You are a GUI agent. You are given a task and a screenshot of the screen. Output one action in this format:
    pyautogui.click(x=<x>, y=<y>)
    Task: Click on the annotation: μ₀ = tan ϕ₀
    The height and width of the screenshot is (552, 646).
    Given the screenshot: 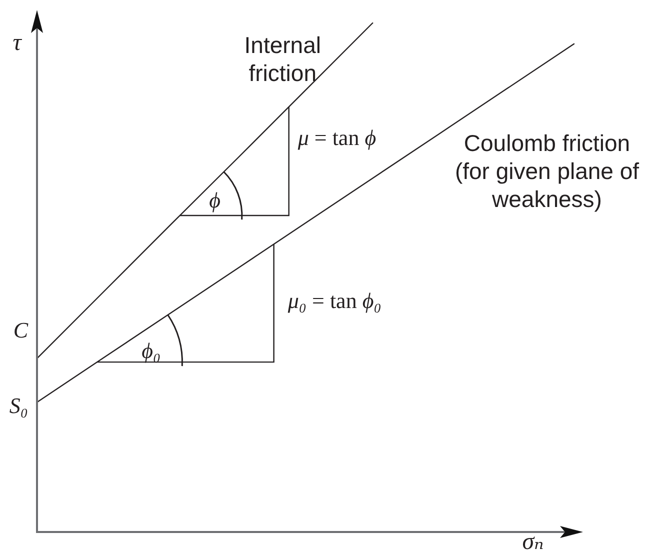 What is the action you would take?
    pyautogui.click(x=334, y=300)
    